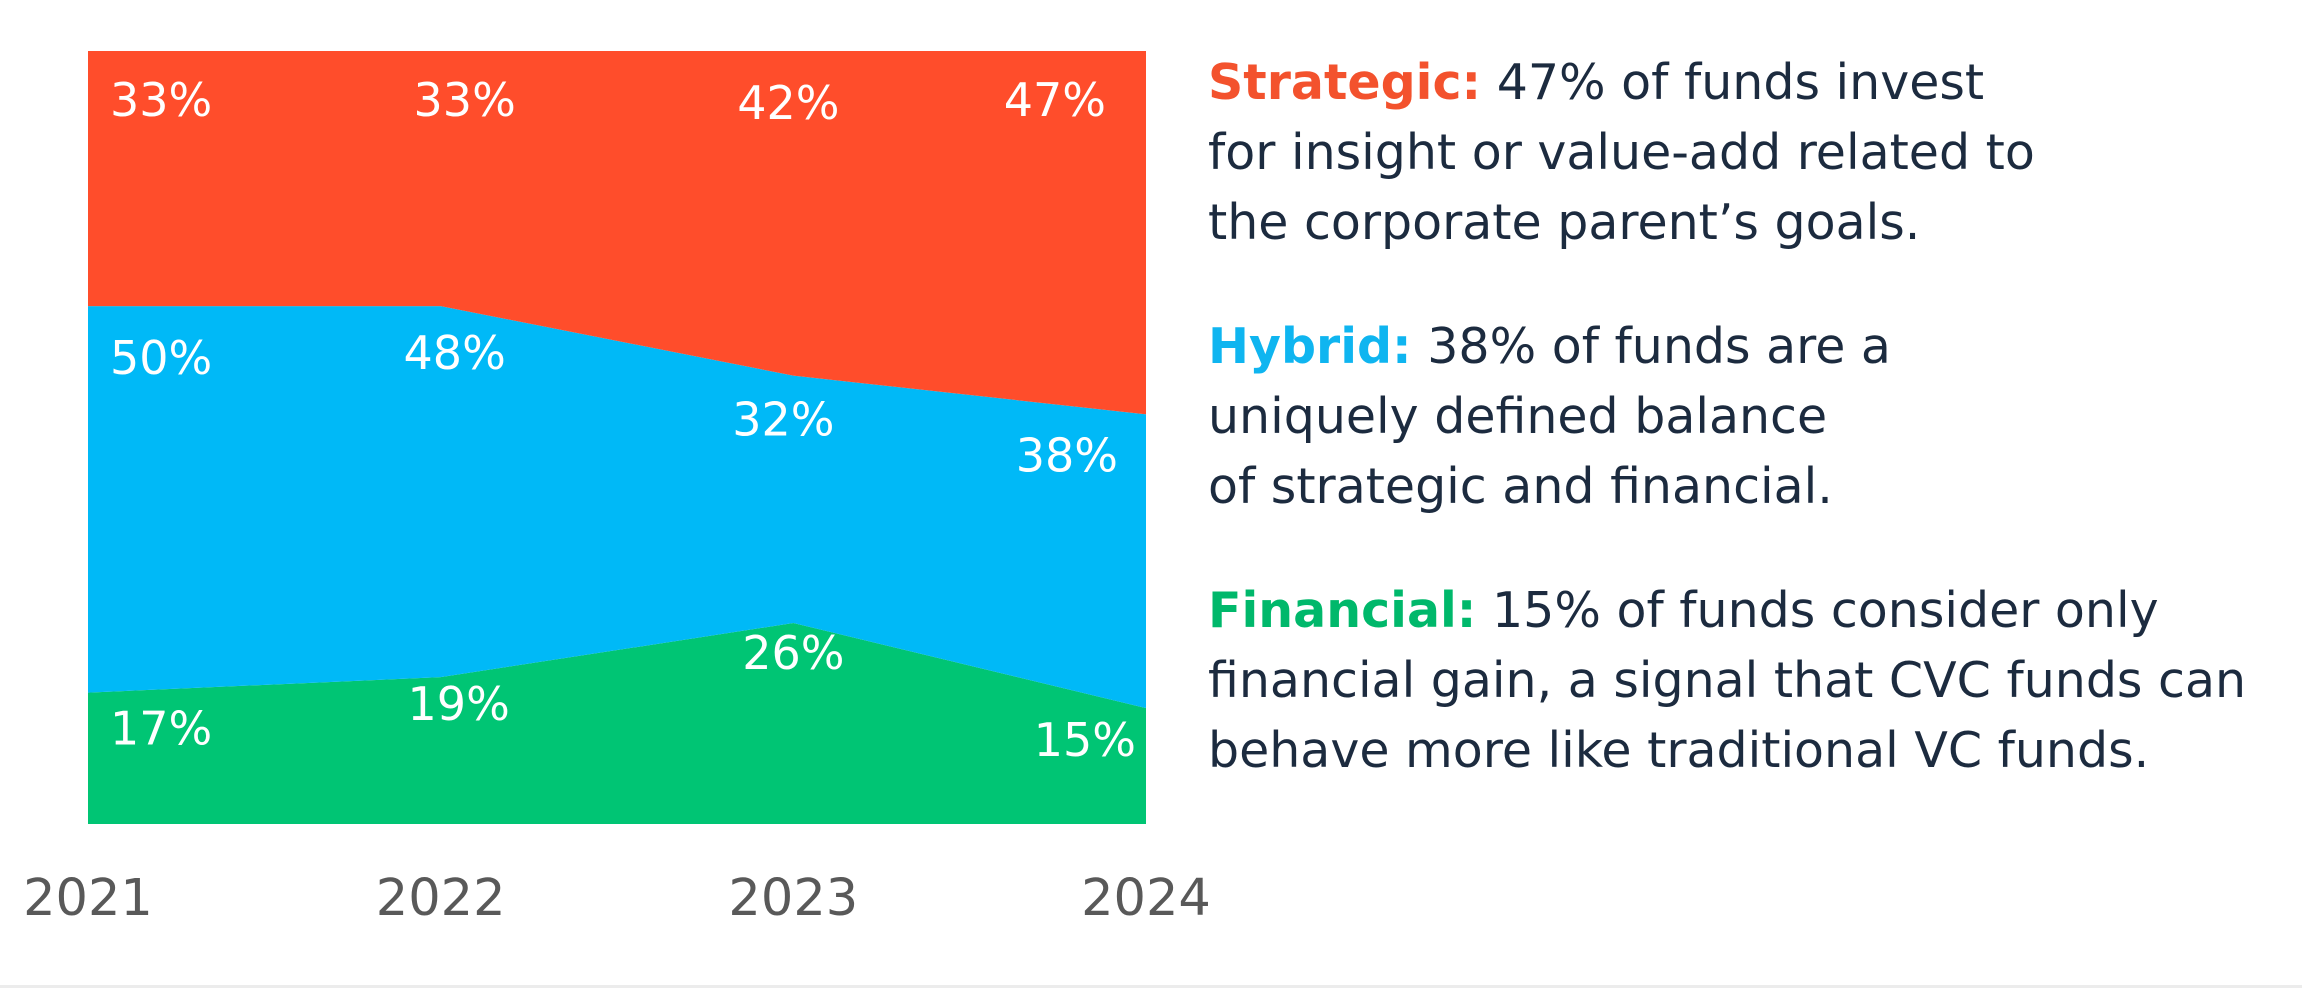 Image resolution: width=2302 pixels, height=990 pixels. What do you see at coordinates (161, 358) in the screenshot?
I see `data-label-hybrid-2021: 50%` at bounding box center [161, 358].